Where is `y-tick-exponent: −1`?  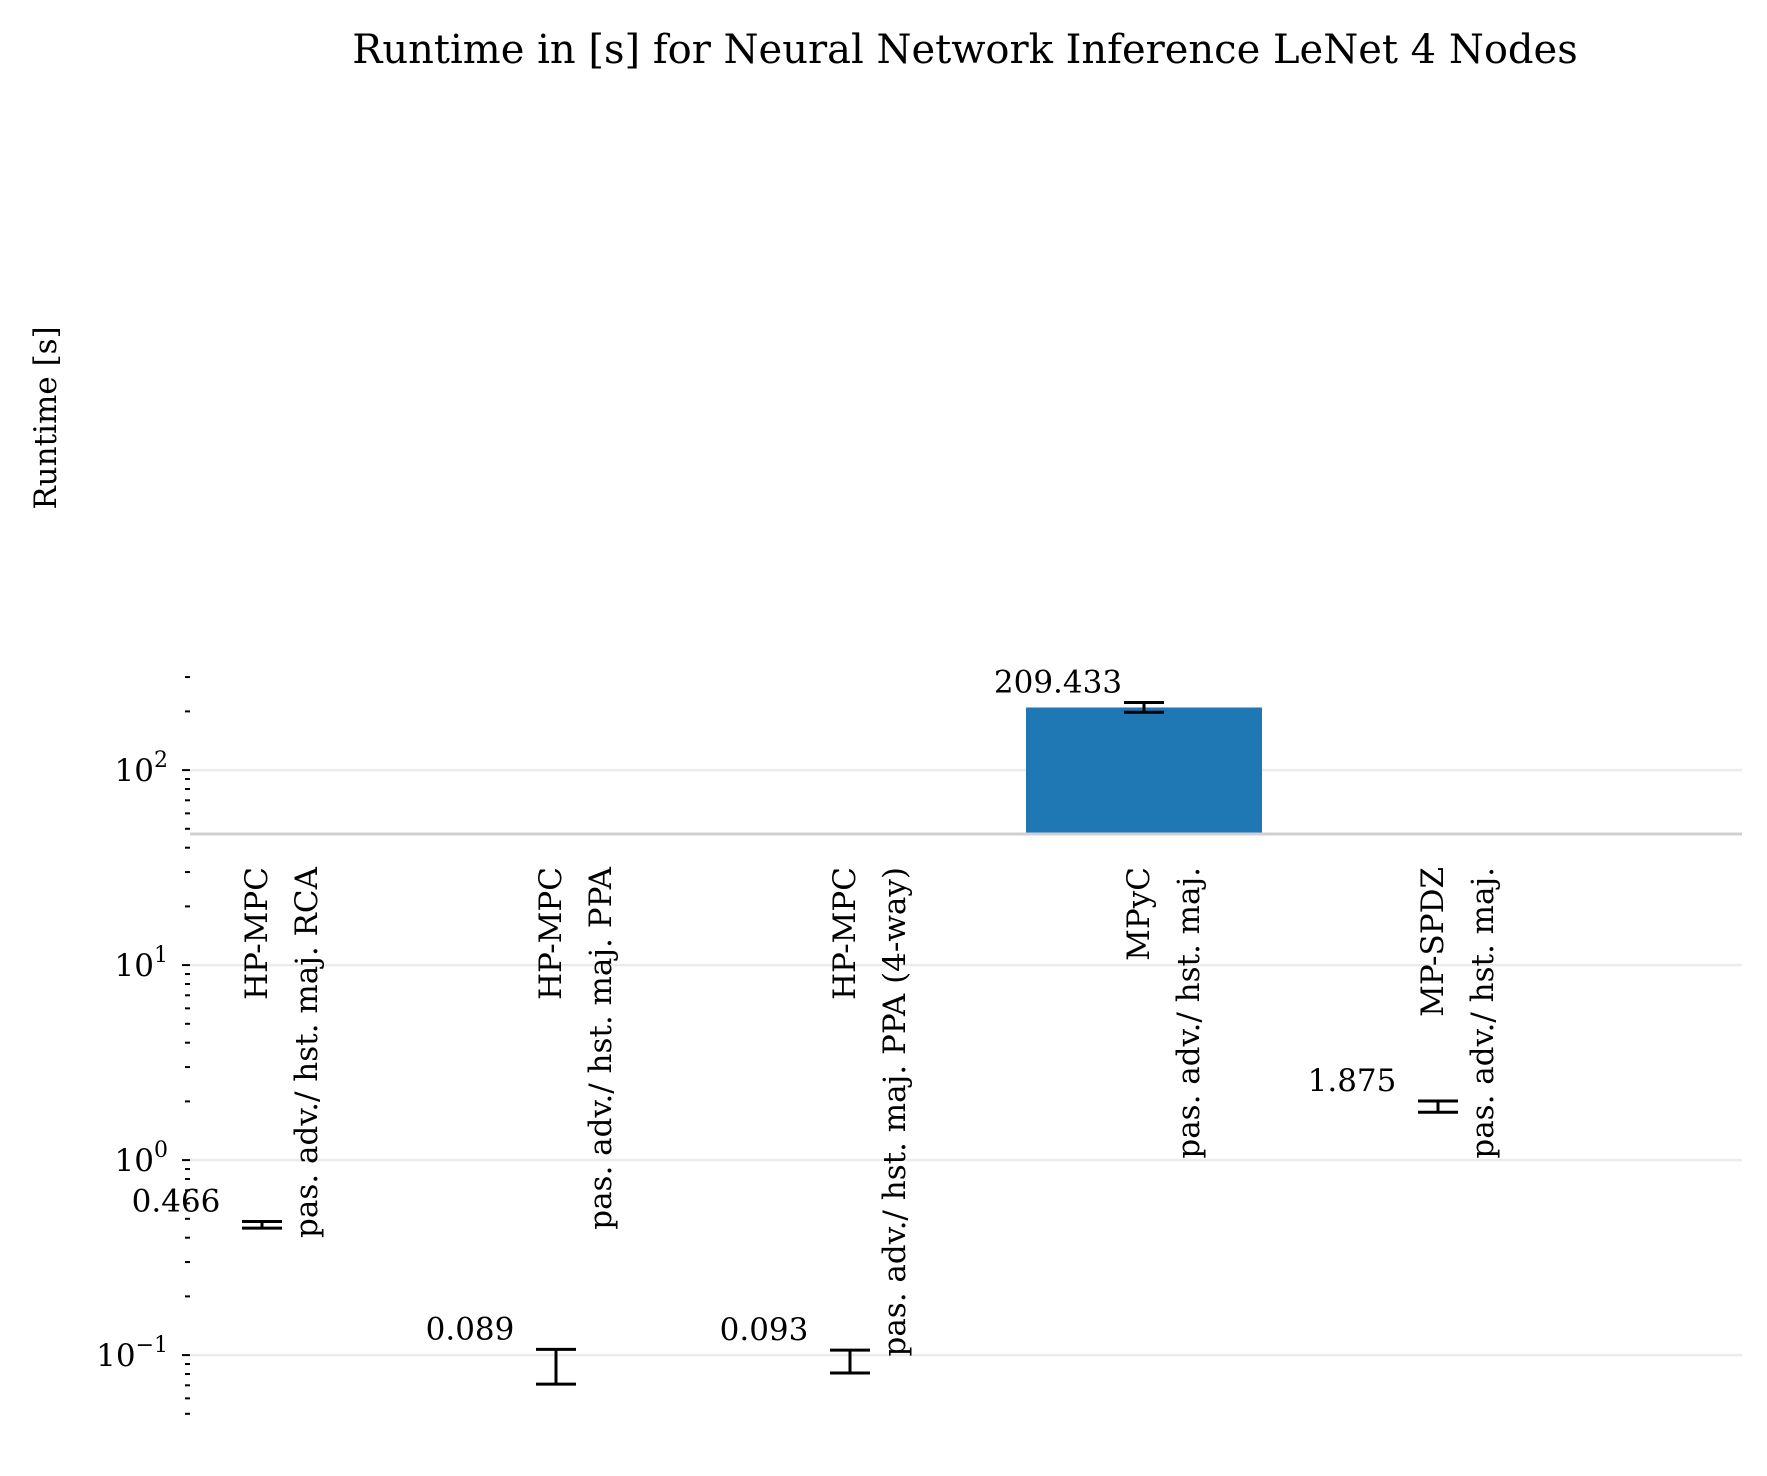 y-tick-exponent: −1 is located at coordinates (152, 1345).